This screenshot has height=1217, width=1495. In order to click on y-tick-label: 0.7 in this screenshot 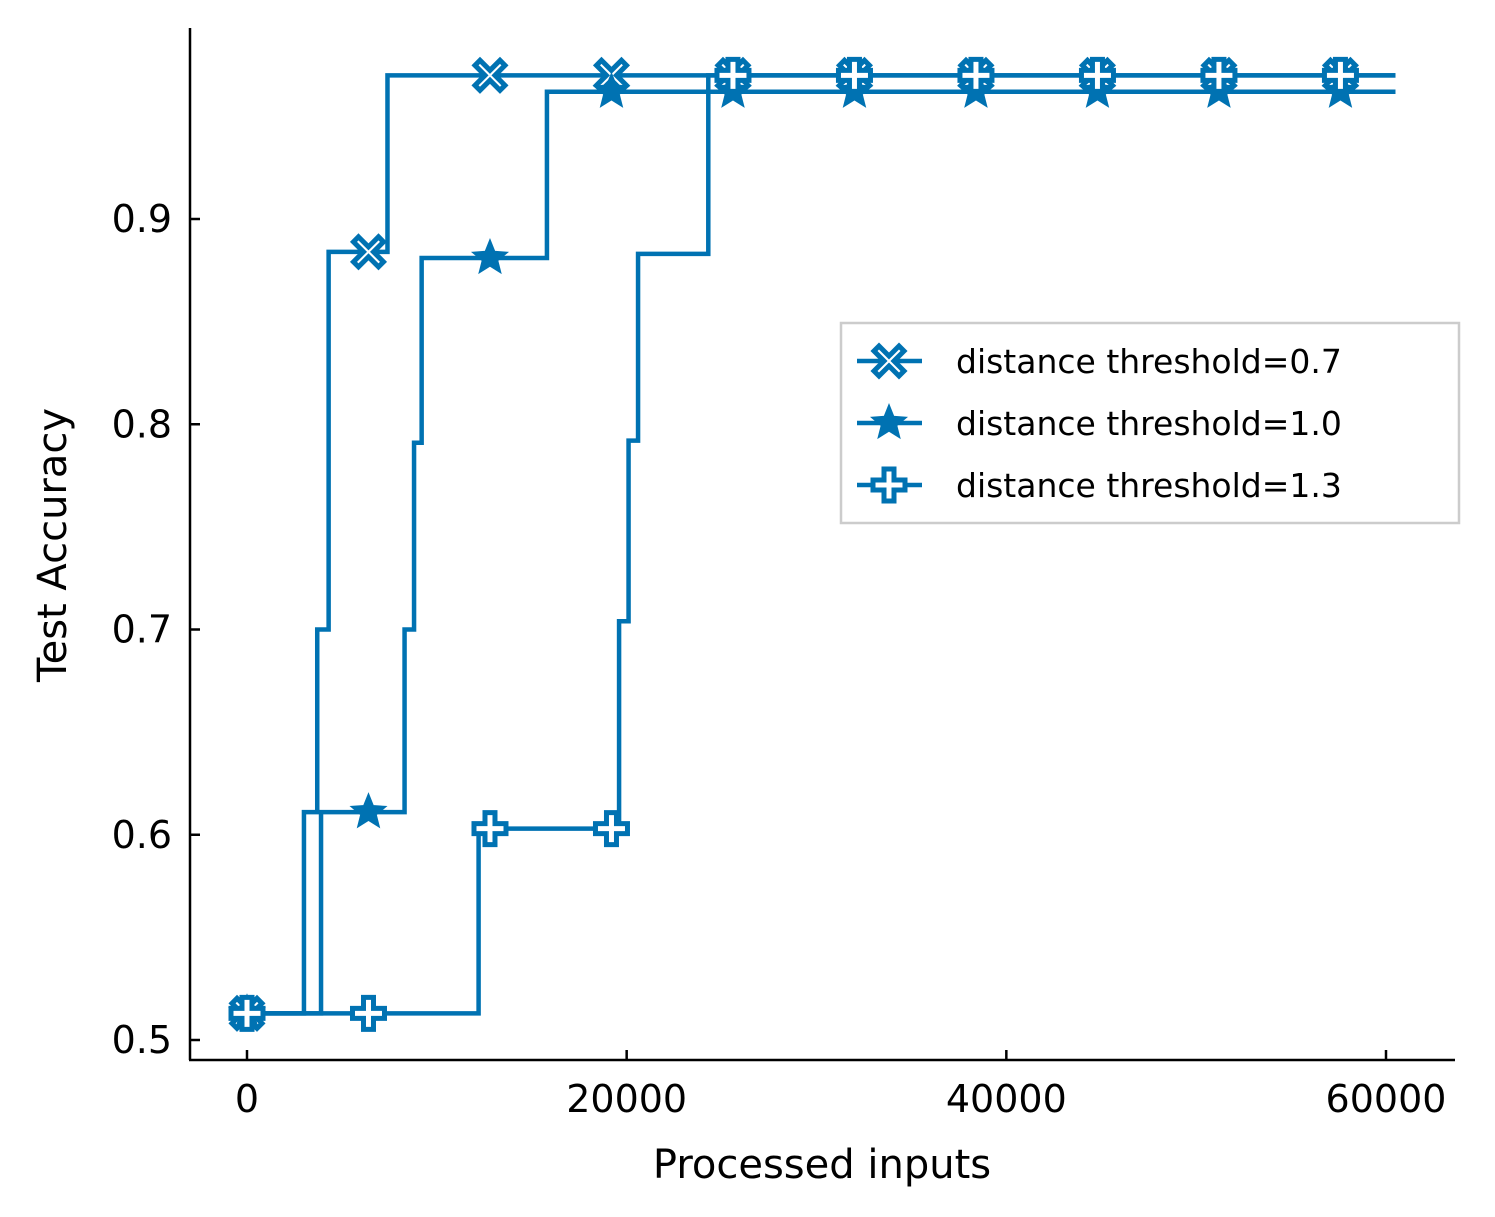, I will do `click(142, 630)`.